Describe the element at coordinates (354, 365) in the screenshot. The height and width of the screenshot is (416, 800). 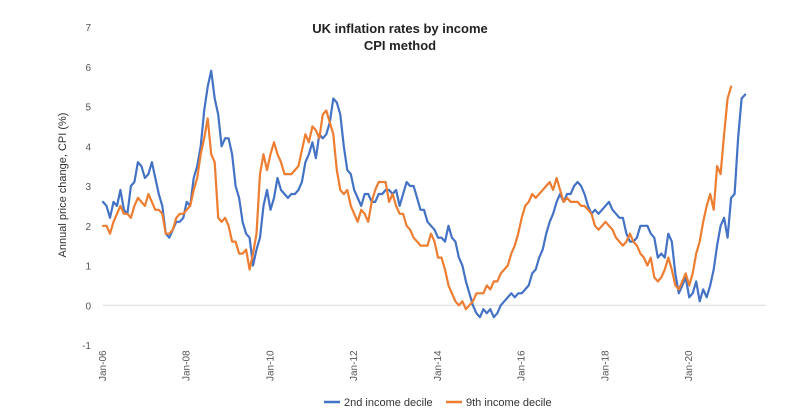
I see `x-tick-label: Jan-12` at that location.